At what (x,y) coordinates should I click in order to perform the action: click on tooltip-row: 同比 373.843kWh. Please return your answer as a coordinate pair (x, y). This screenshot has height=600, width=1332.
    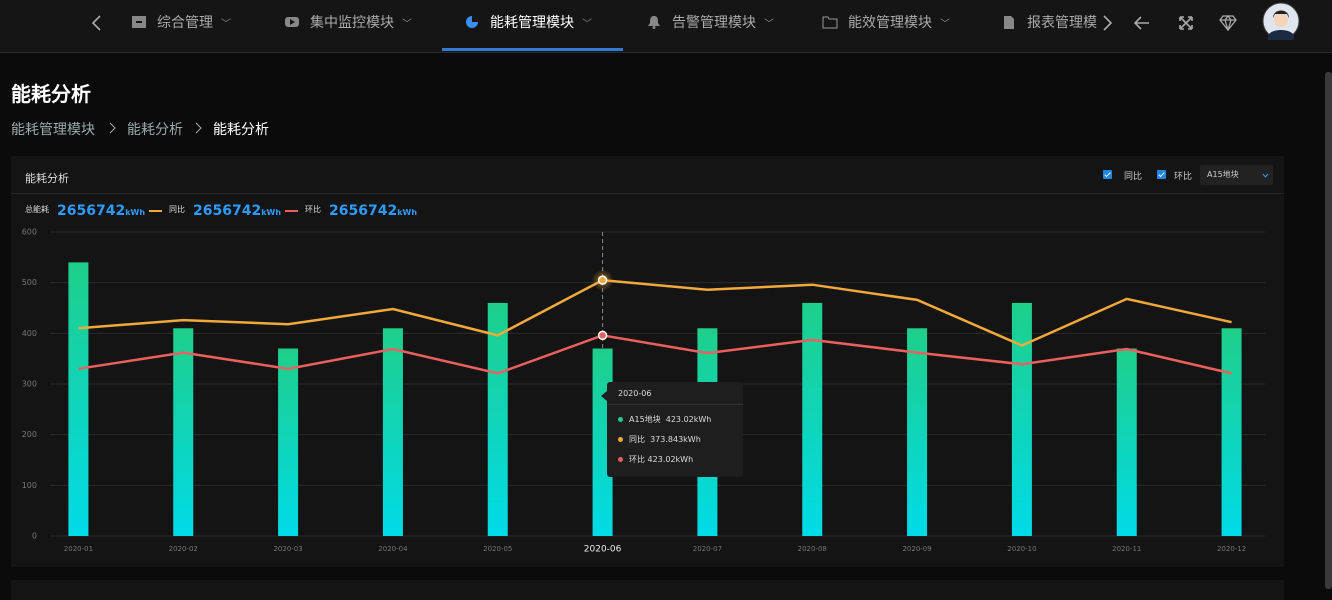
    Looking at the image, I should click on (659, 439).